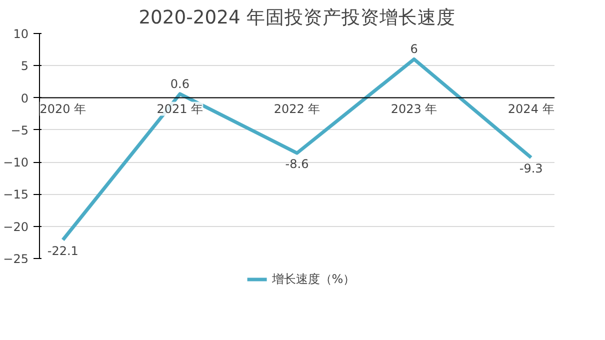  What do you see at coordinates (531, 169) in the screenshot?
I see `data-label: -9.3` at bounding box center [531, 169].